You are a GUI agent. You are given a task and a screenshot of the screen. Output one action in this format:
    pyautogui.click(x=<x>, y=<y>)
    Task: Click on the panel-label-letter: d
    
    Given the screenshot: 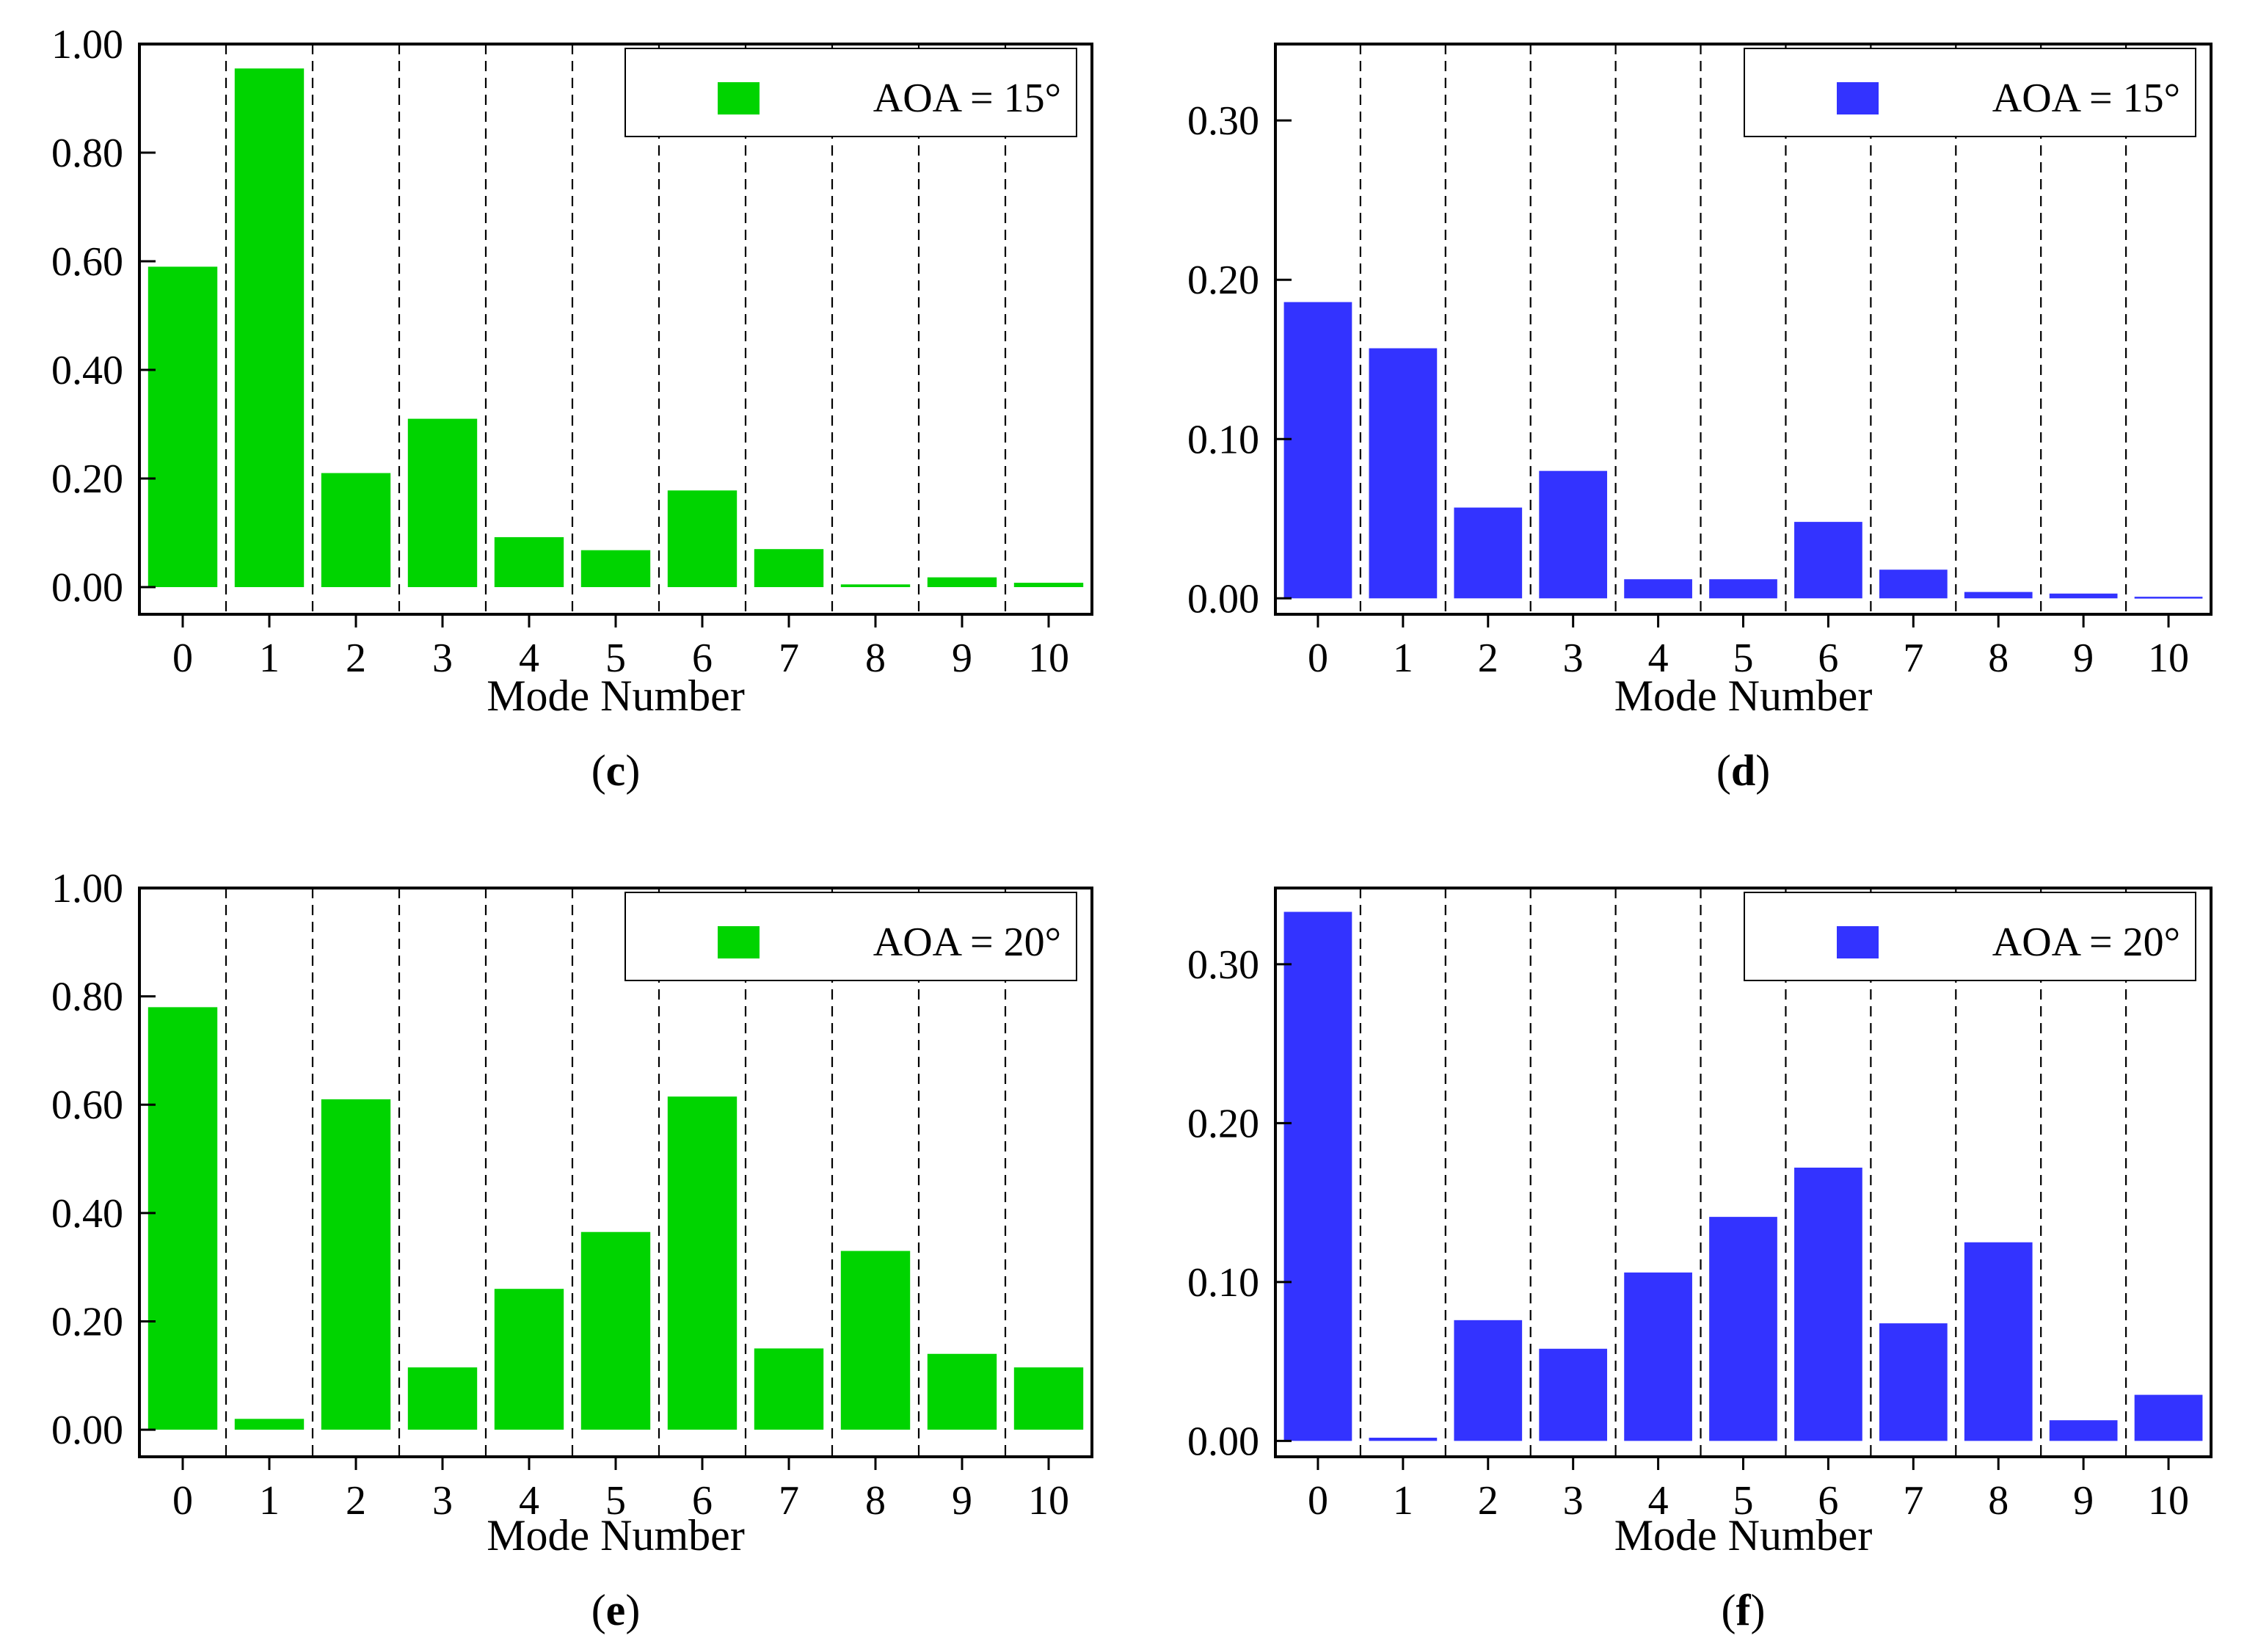 What is the action you would take?
    pyautogui.click(x=1743, y=770)
    